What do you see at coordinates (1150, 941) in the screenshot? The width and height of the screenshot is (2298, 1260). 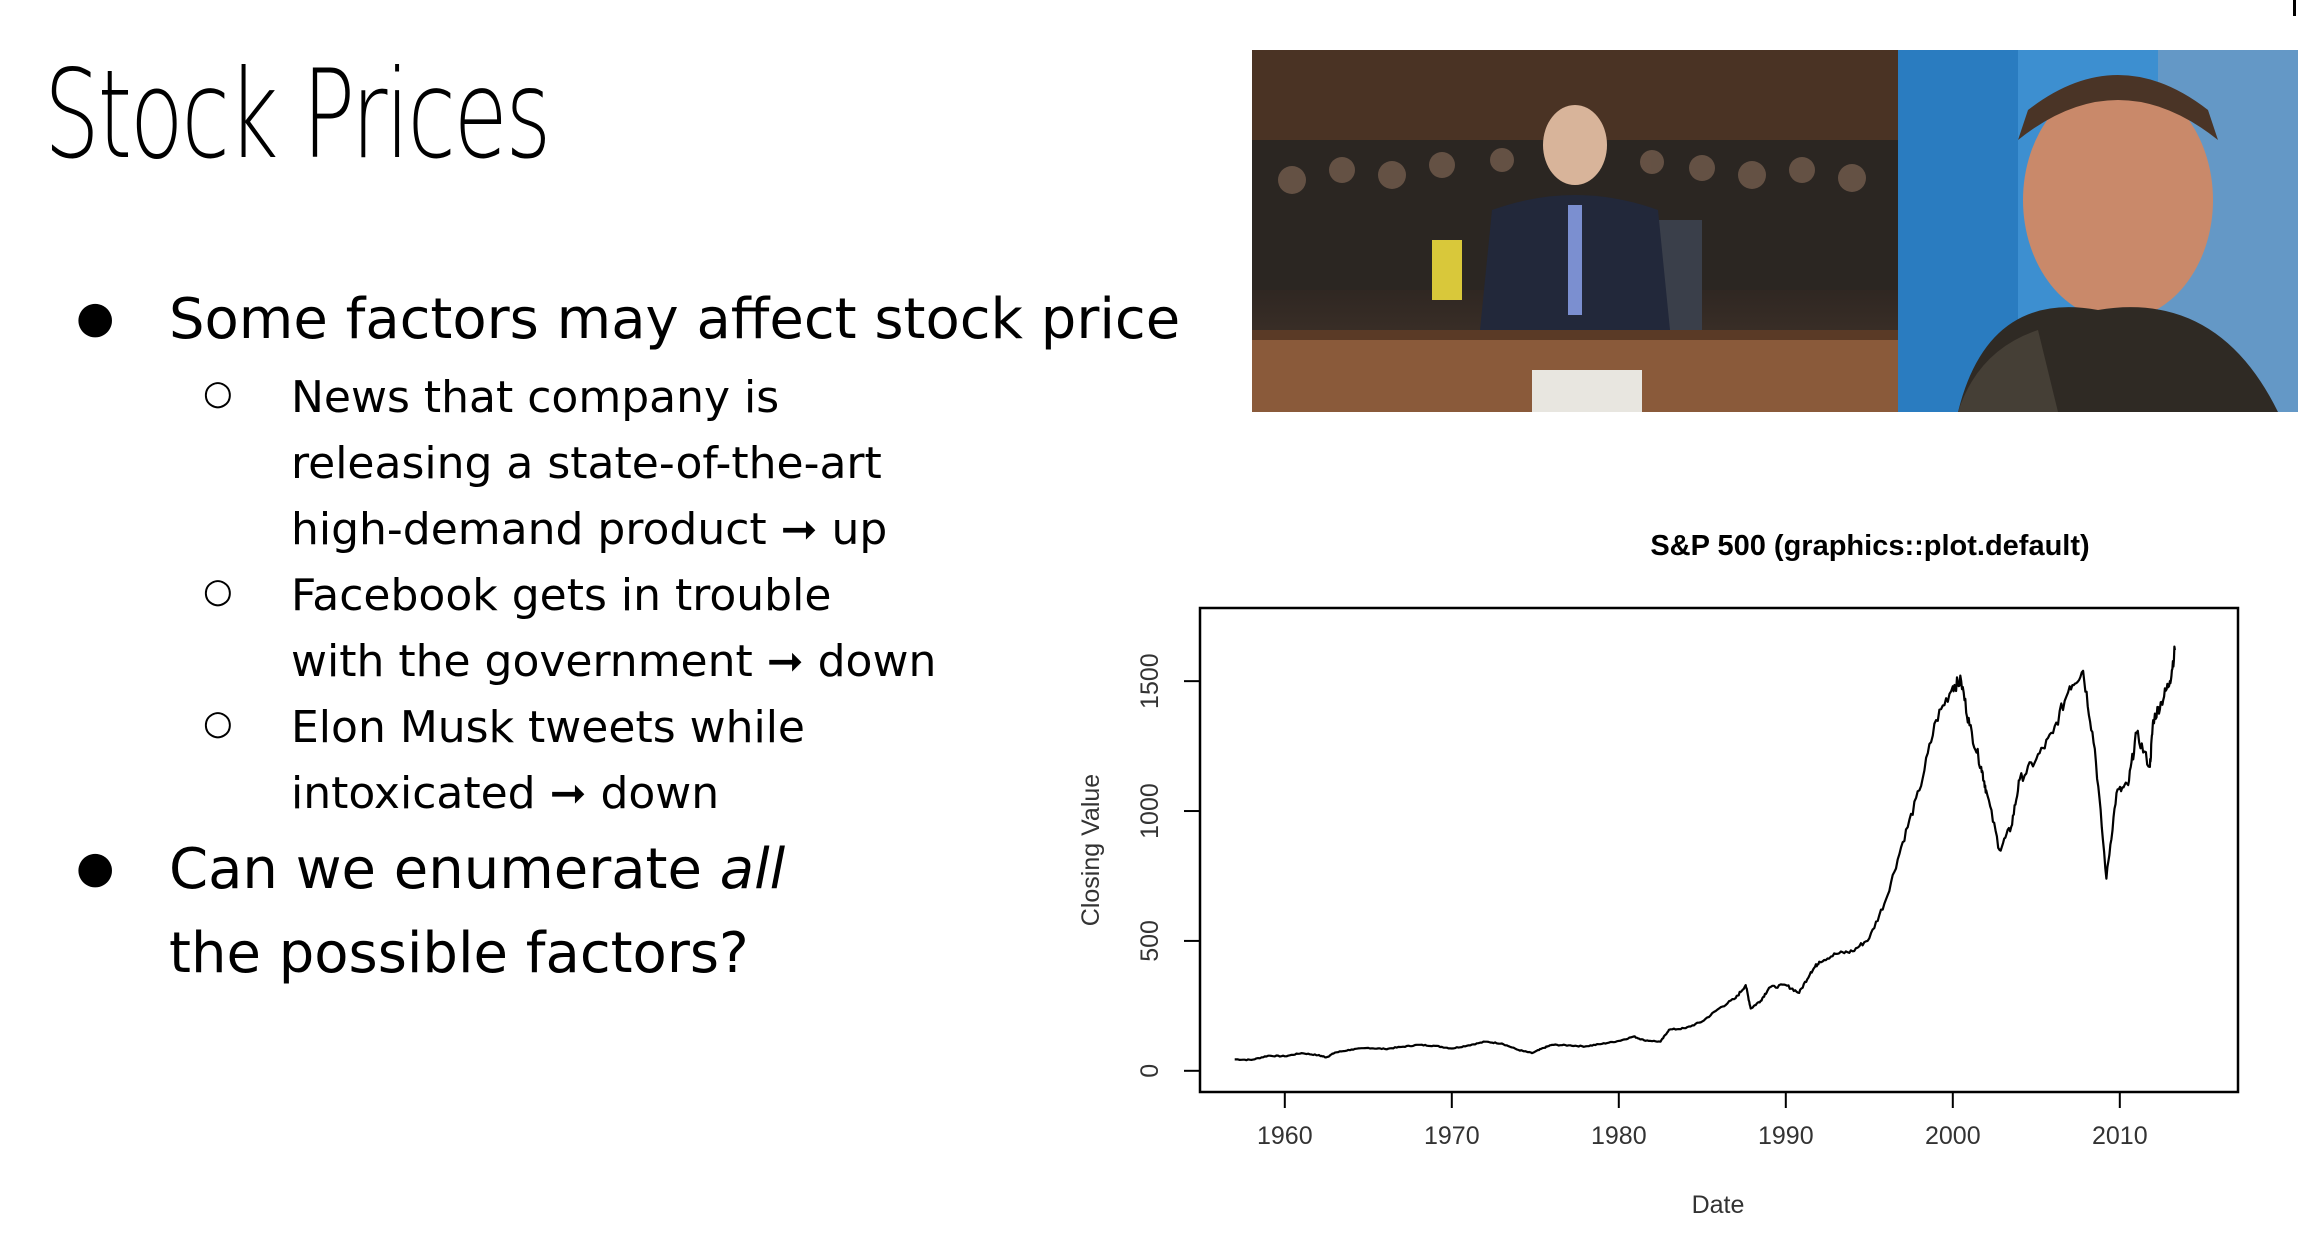 I see `y-tick-label: 500` at bounding box center [1150, 941].